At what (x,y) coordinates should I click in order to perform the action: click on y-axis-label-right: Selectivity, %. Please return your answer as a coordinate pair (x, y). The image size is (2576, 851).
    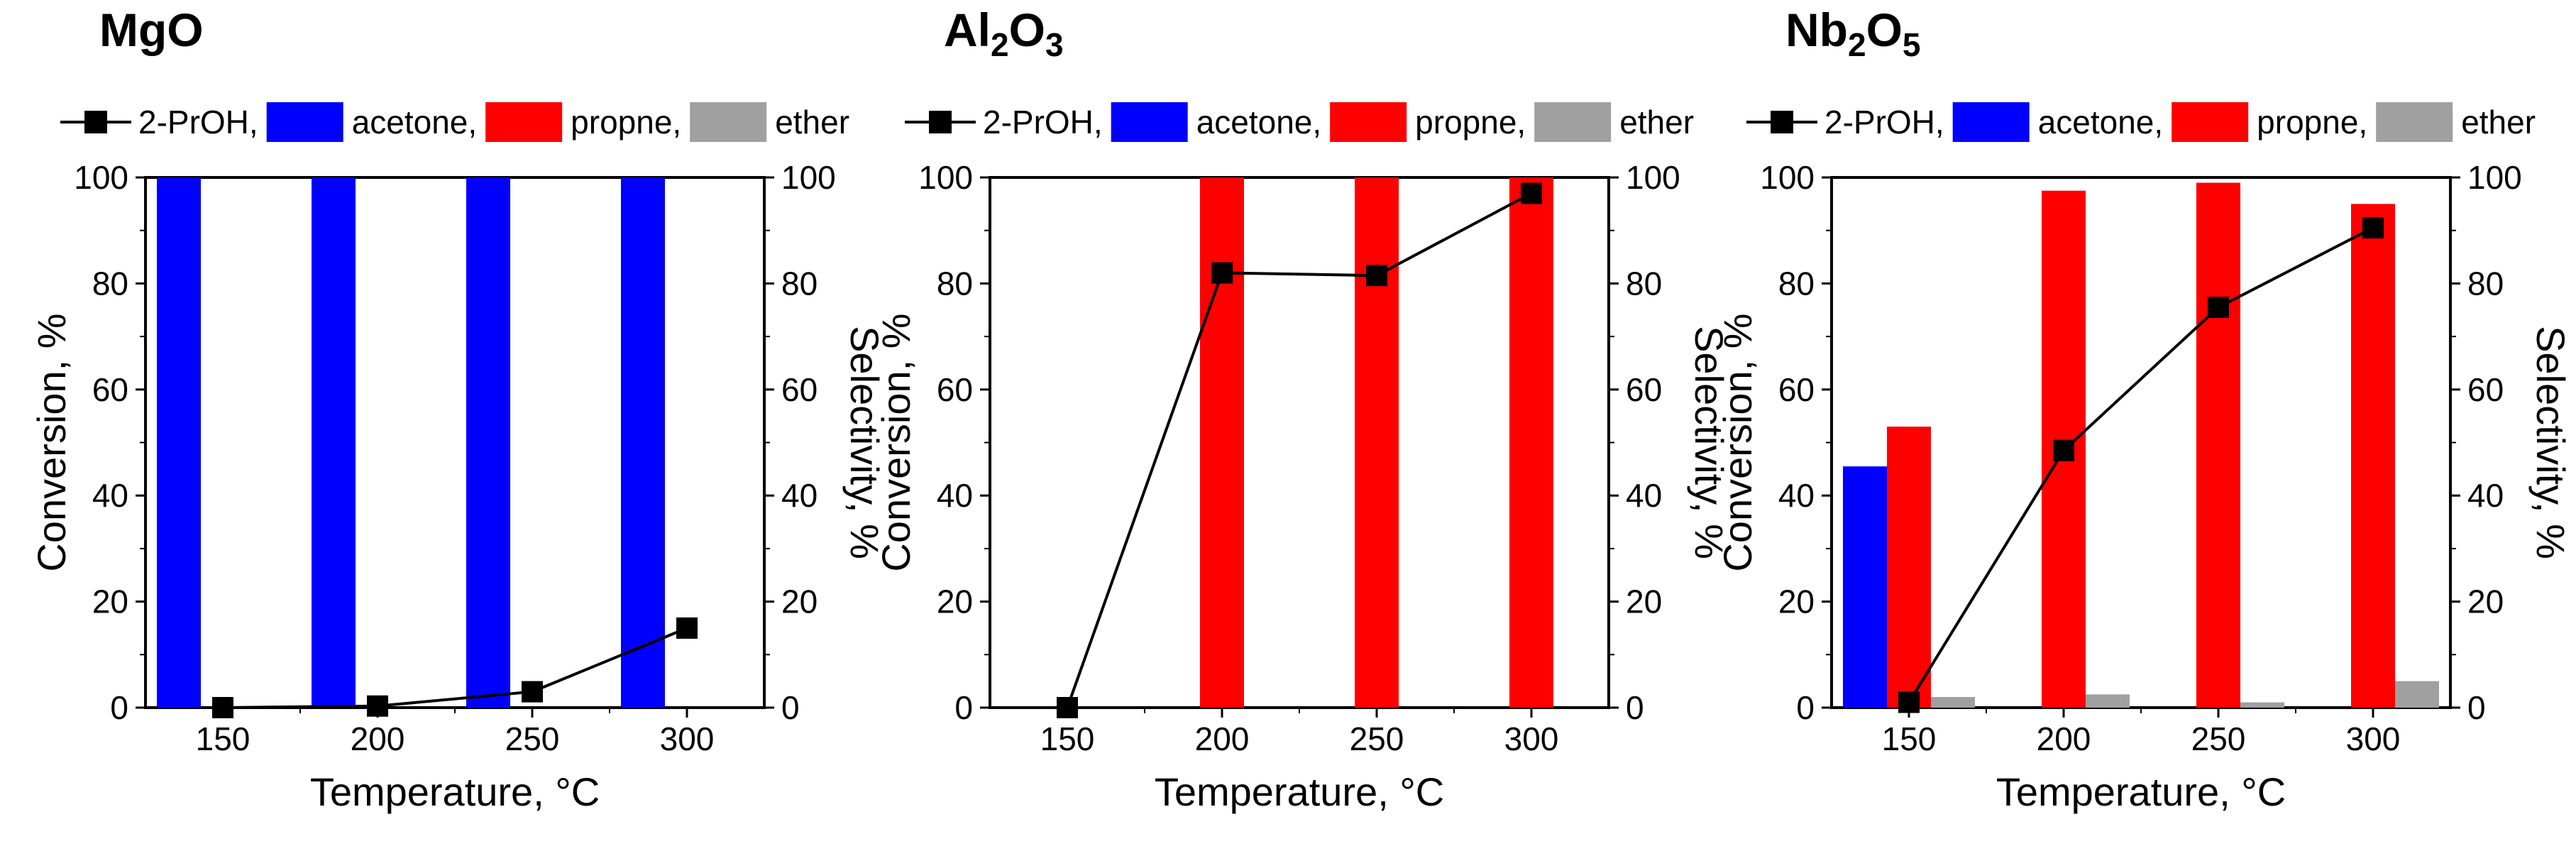
    Looking at the image, I should click on (2550, 442).